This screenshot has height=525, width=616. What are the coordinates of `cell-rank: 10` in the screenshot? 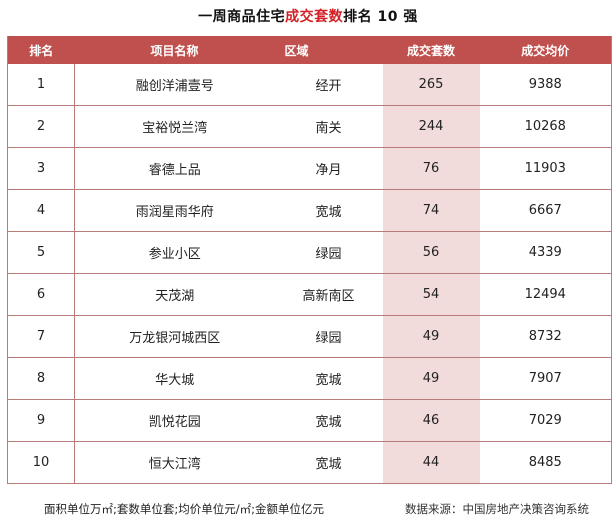 It's located at (41, 462).